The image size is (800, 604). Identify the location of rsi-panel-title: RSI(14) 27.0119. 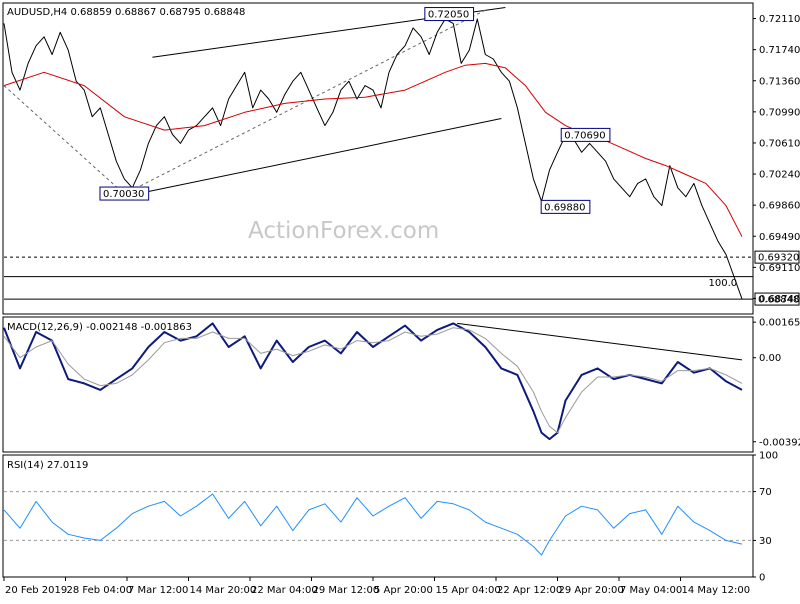
(47, 465).